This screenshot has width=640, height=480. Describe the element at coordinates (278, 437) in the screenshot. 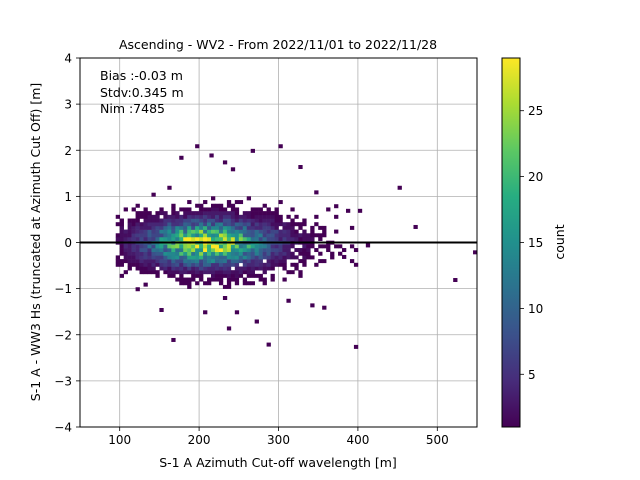

I see `x-axis-ticks: 100 200 300 400 500` at that location.